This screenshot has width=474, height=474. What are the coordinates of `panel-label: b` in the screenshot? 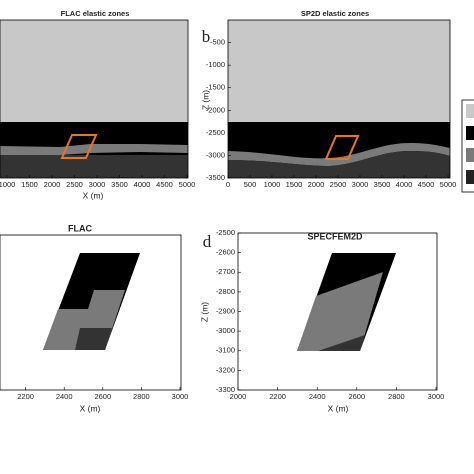 It's located at (206, 36).